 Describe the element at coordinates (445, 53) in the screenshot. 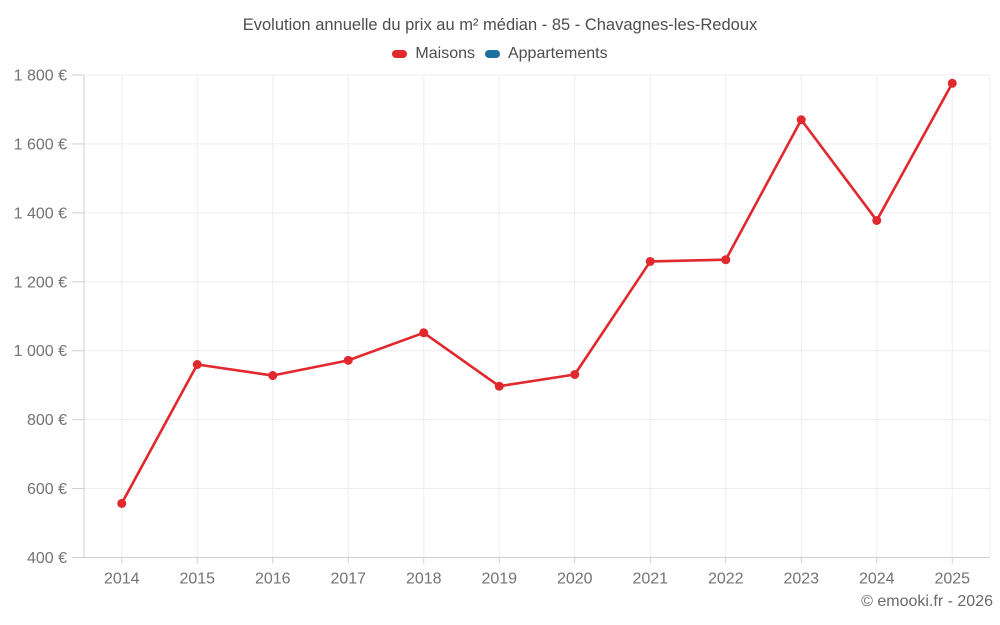

I see `legend-label-maisons: Maisons` at that location.